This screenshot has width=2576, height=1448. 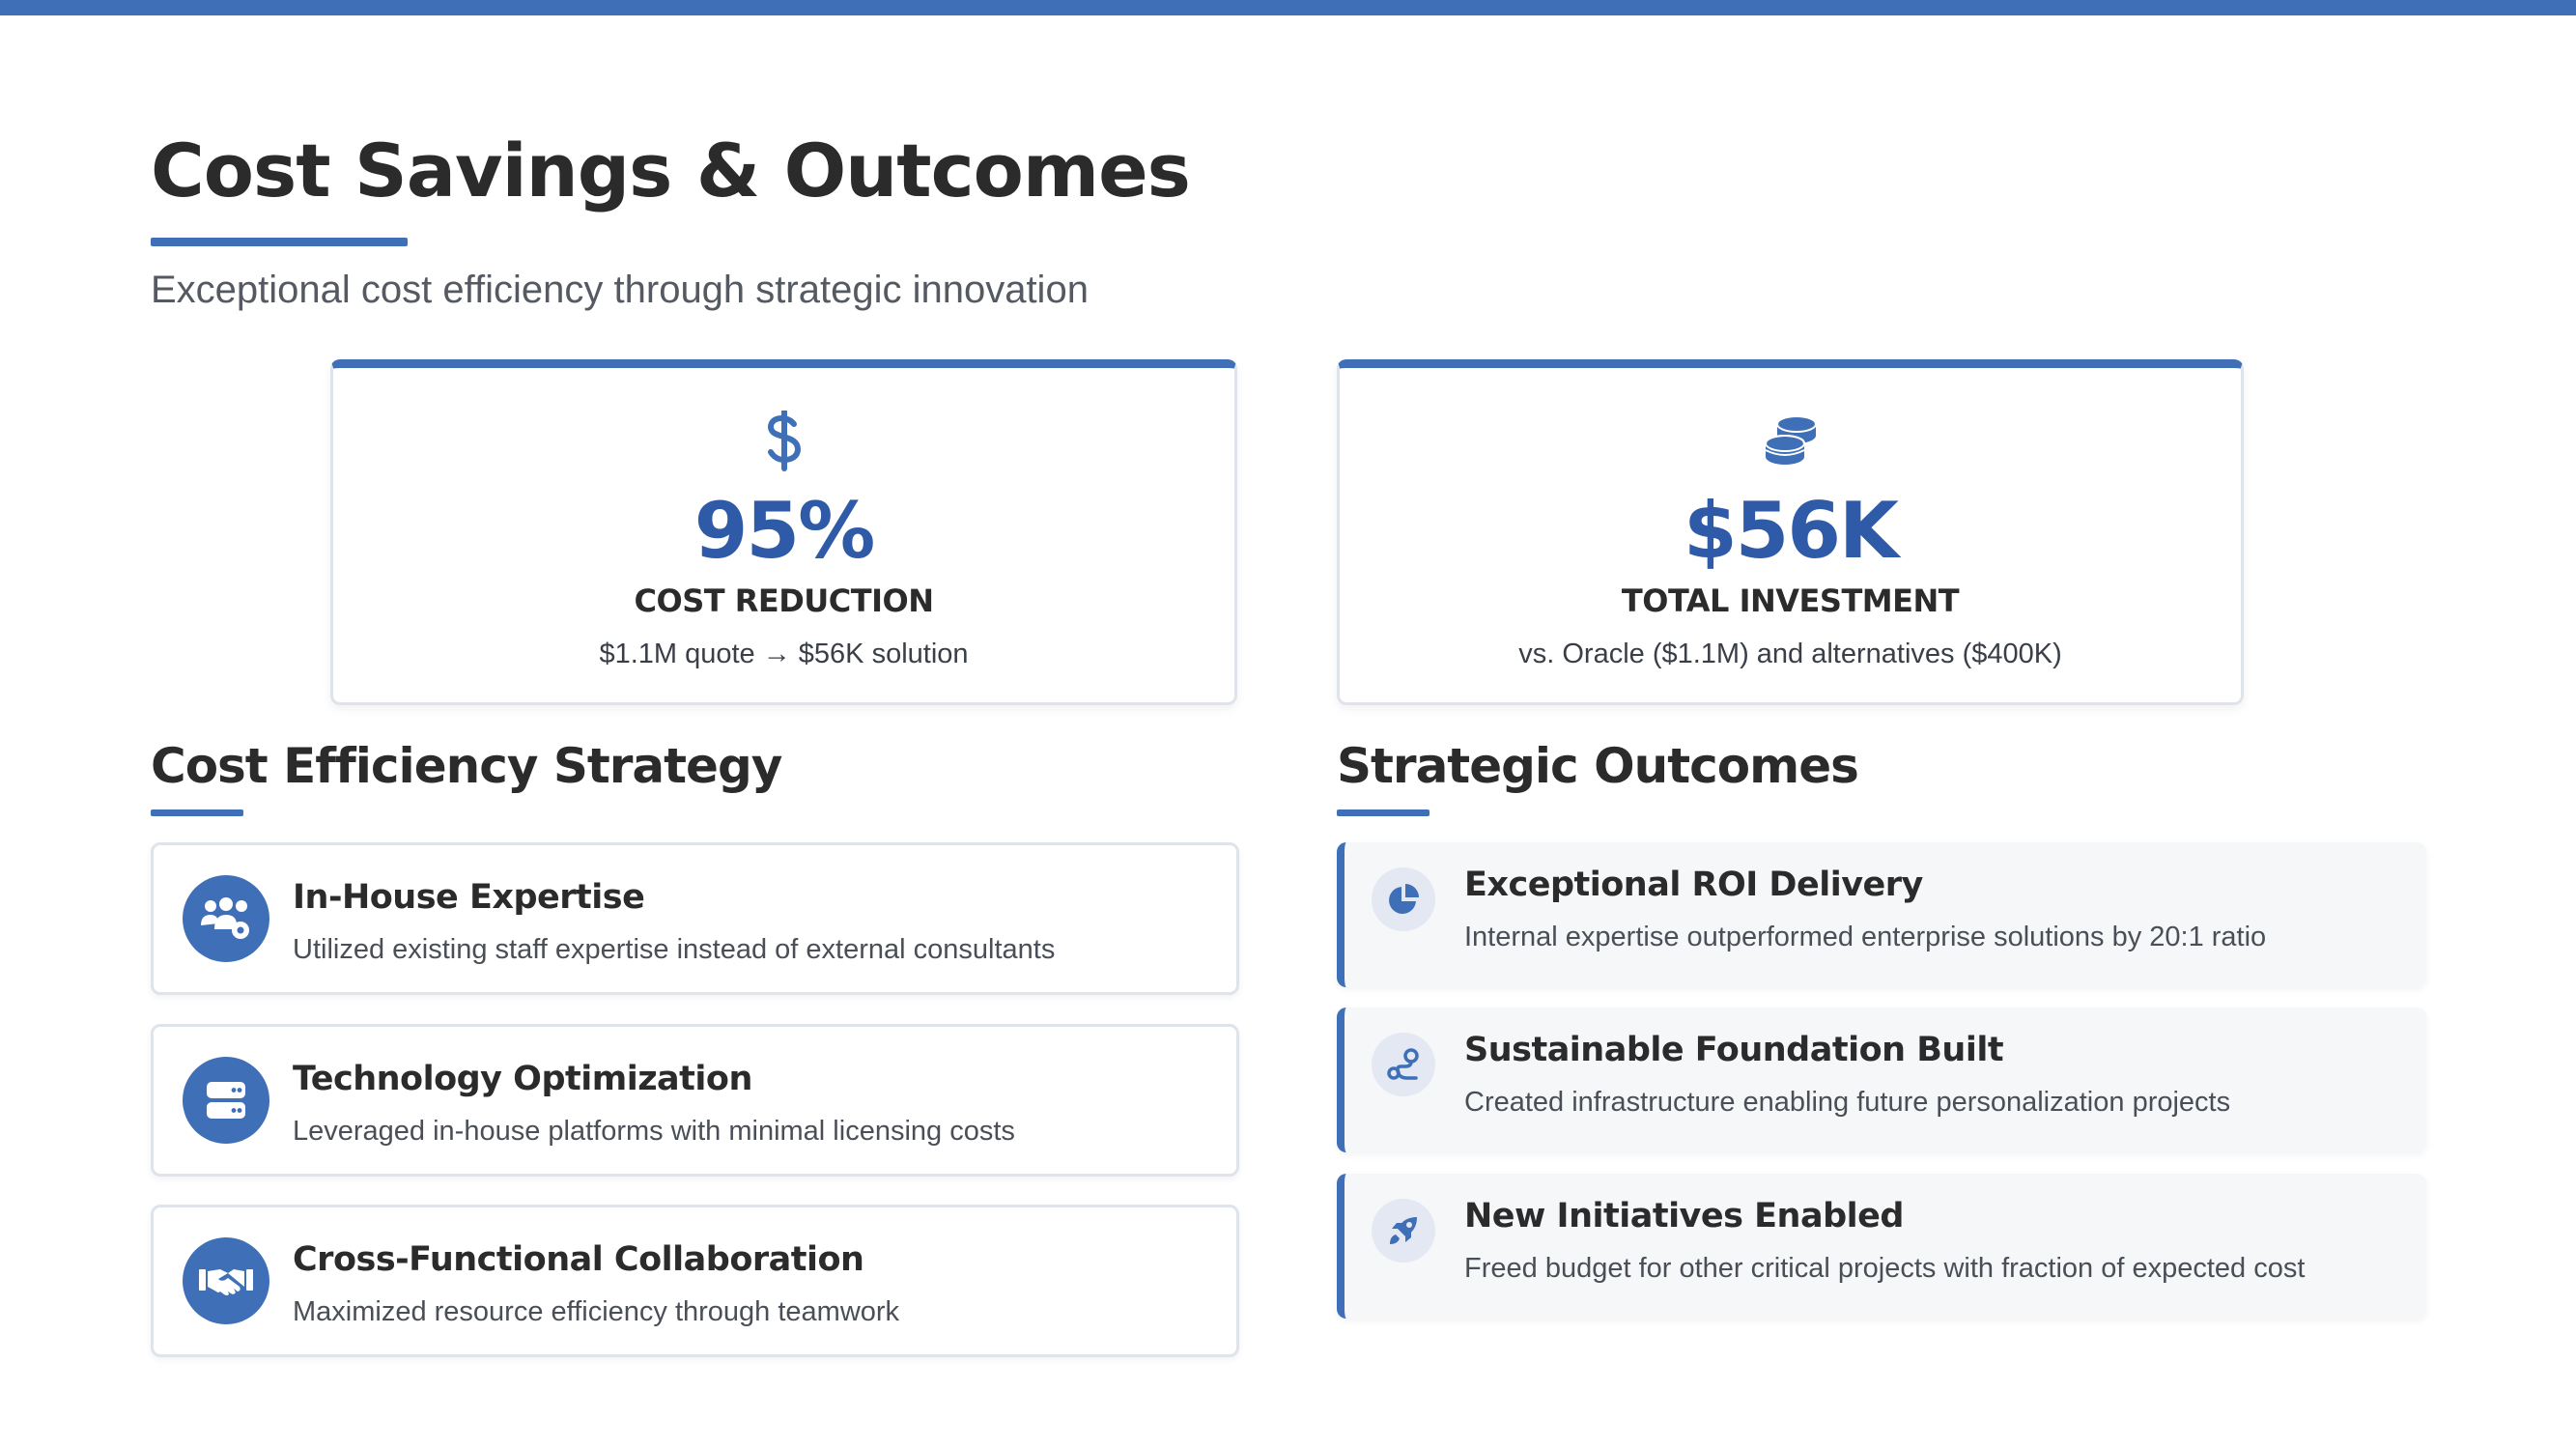 I want to click on metric-value: 95%, so click(x=784, y=531).